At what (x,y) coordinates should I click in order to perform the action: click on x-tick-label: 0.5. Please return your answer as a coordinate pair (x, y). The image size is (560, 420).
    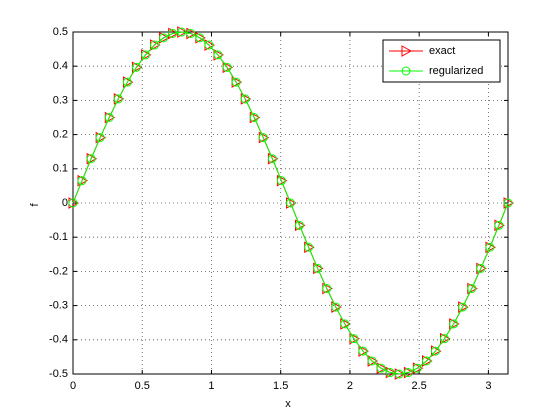
    Looking at the image, I should click on (142, 386).